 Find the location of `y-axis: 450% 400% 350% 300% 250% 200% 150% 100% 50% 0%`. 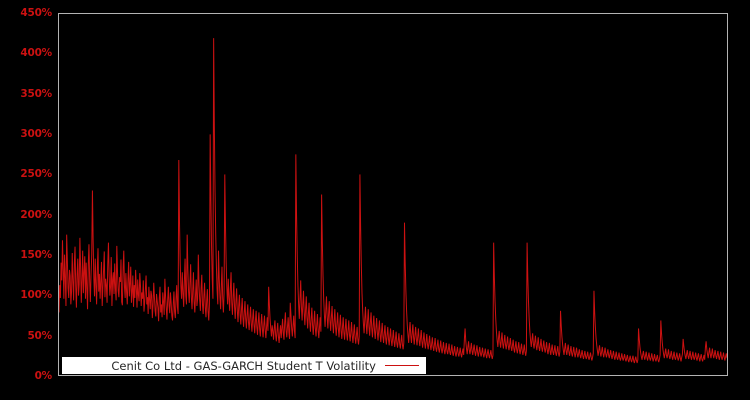

y-axis: 450% 400% 350% 300% 250% 200% 150% 100% 50% 0% is located at coordinates (29, 200).